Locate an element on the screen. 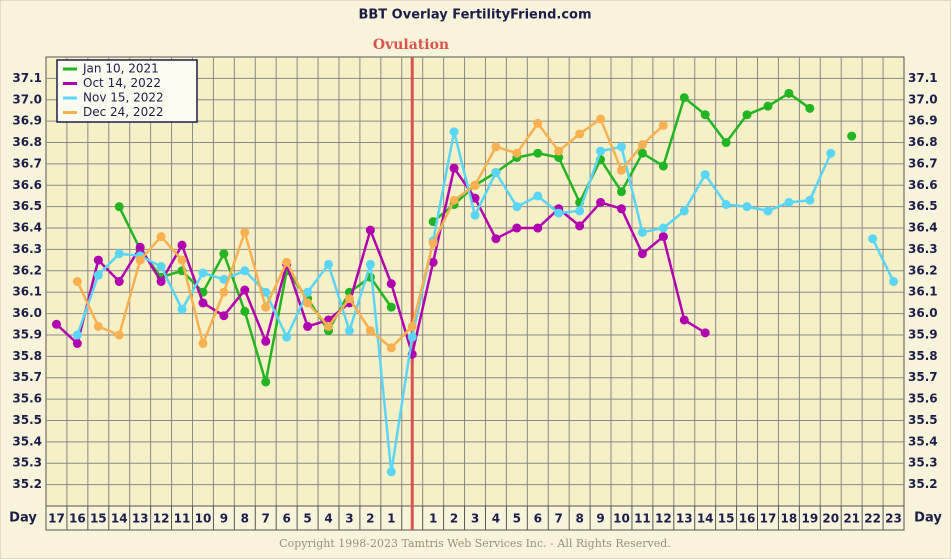 The width and height of the screenshot is (951, 559). x-tick-label: 19 is located at coordinates (809, 519).